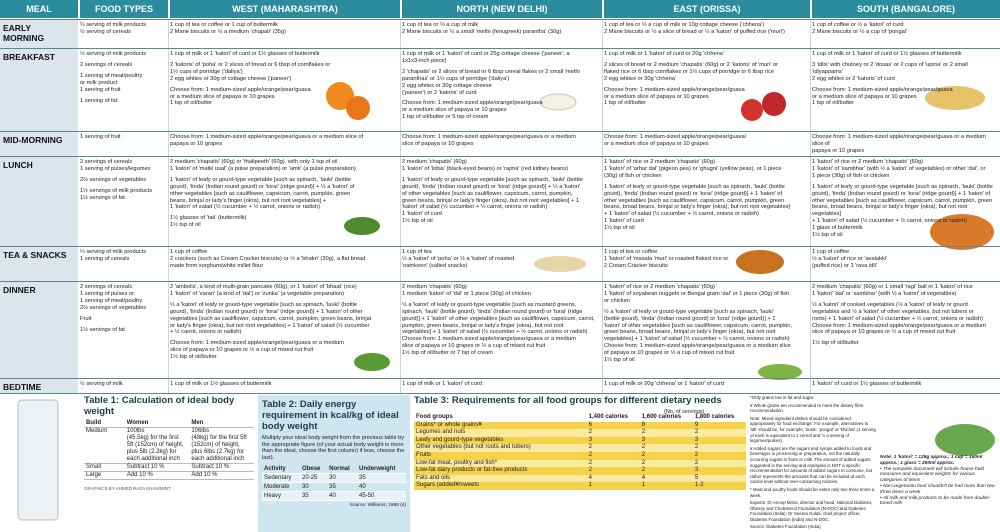 The width and height of the screenshot is (1000, 532). What do you see at coordinates (433, 477) in the screenshot?
I see `table-cell: Fats and oils` at bounding box center [433, 477].